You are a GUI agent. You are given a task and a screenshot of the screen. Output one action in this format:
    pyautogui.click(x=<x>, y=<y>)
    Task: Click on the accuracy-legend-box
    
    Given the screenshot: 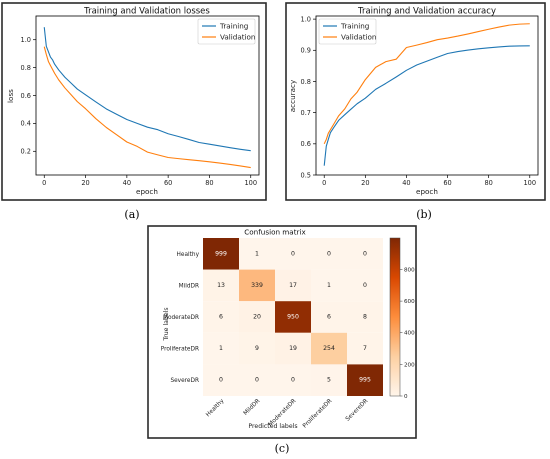 What is the action you would take?
    pyautogui.click(x=347, y=31)
    